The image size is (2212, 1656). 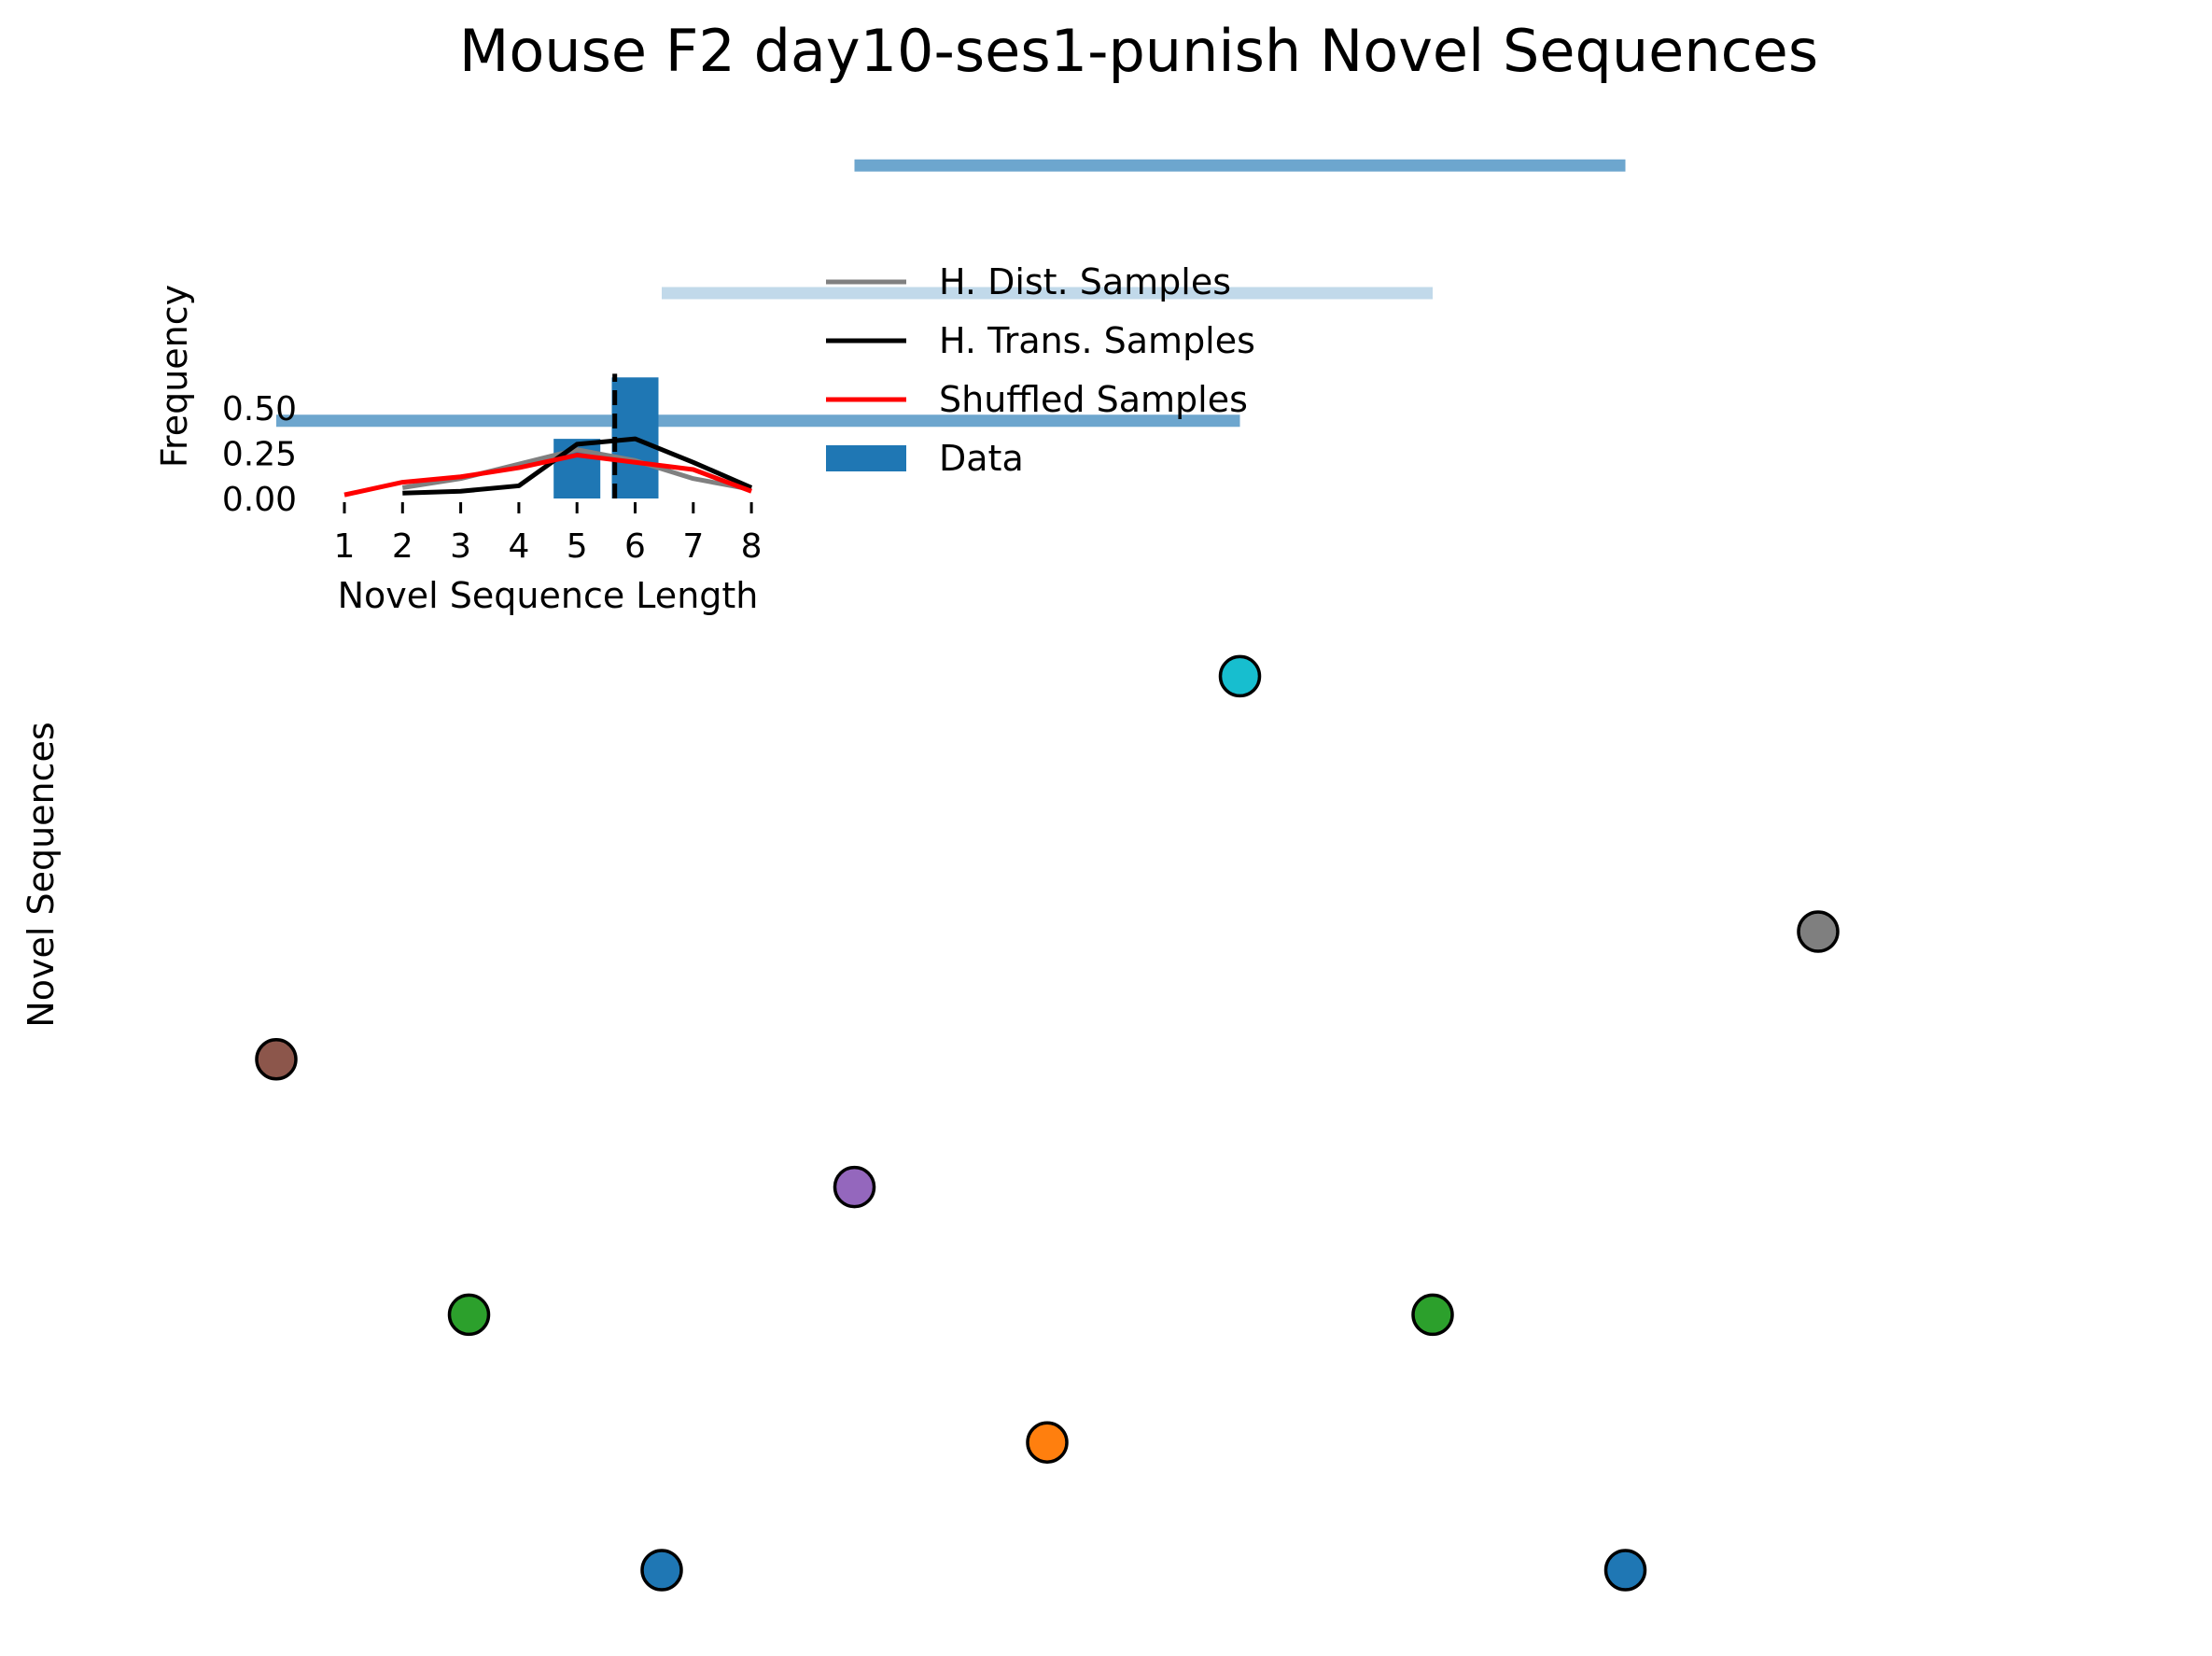 I want to click on inset-x-axis-label: Novel Sequence Length, so click(x=548, y=596).